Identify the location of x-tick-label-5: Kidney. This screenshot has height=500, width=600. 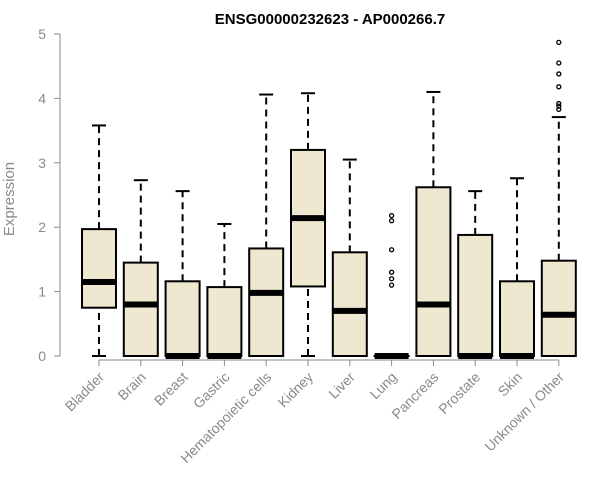
(296, 390).